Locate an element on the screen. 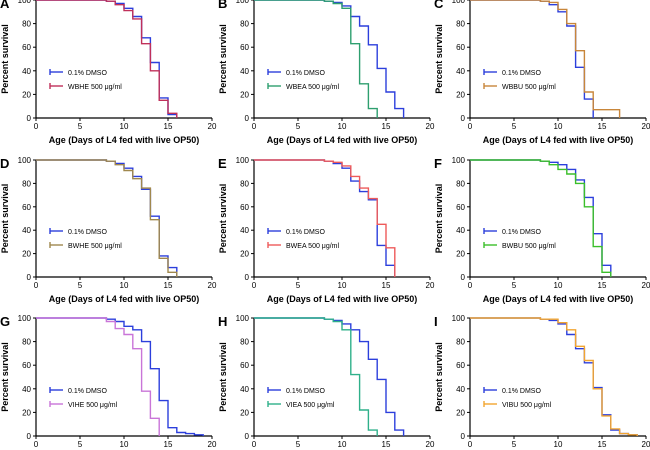 Image resolution: width=650 pixels, height=450 pixels. panel-letter: A is located at coordinates (5, 5).